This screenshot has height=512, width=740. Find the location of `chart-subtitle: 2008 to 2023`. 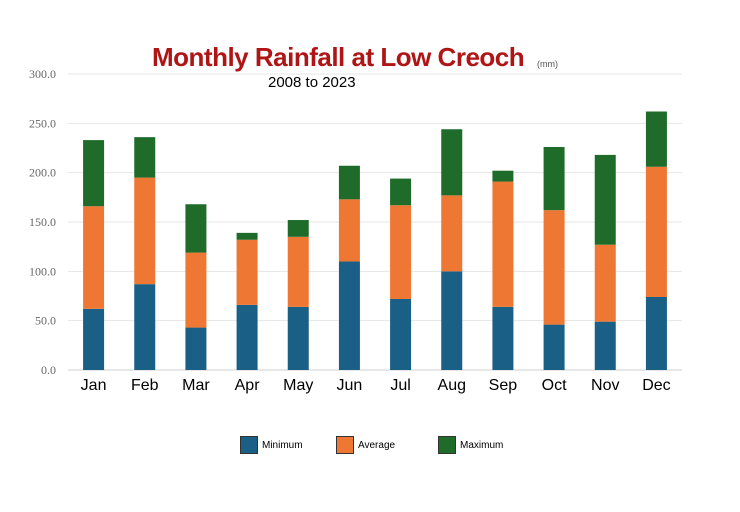

chart-subtitle: 2008 to 2023 is located at coordinates (312, 82).